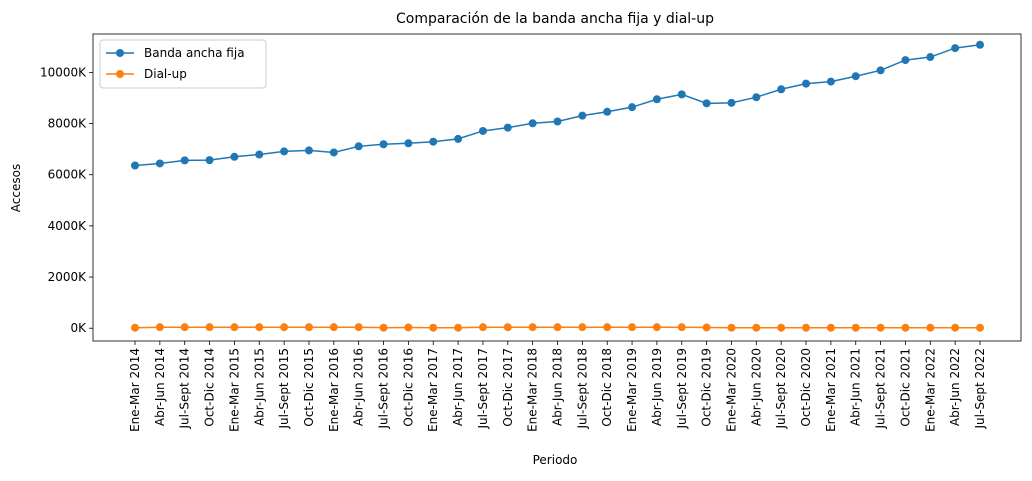 The width and height of the screenshot is (1032, 481). I want to click on x-tick-label: Oct-Dic 2017, so click(508, 387).